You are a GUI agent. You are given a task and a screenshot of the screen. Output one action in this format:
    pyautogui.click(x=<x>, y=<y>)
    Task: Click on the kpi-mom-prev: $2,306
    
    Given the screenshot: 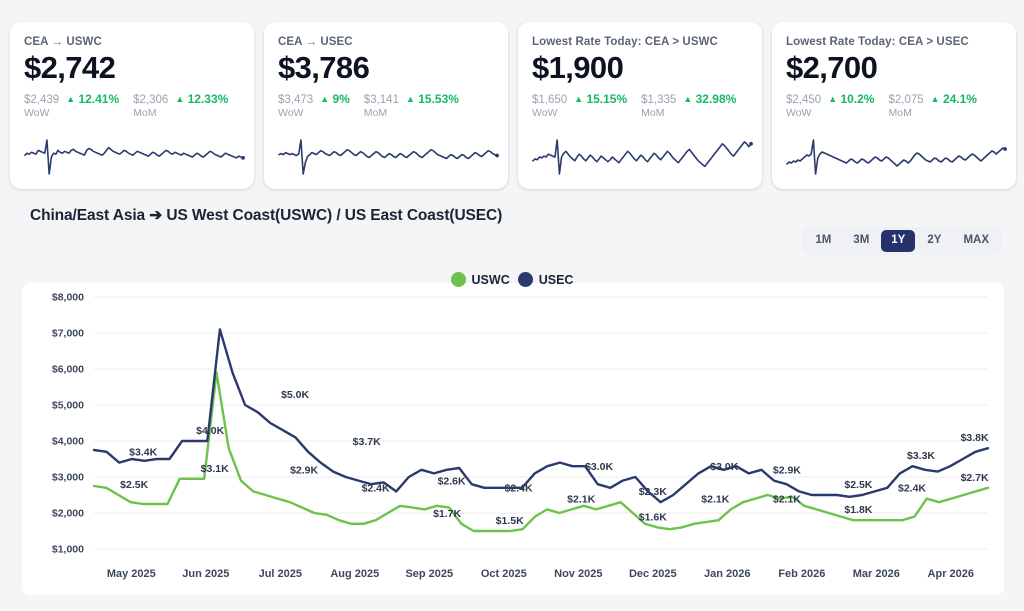 What is the action you would take?
    pyautogui.click(x=151, y=99)
    